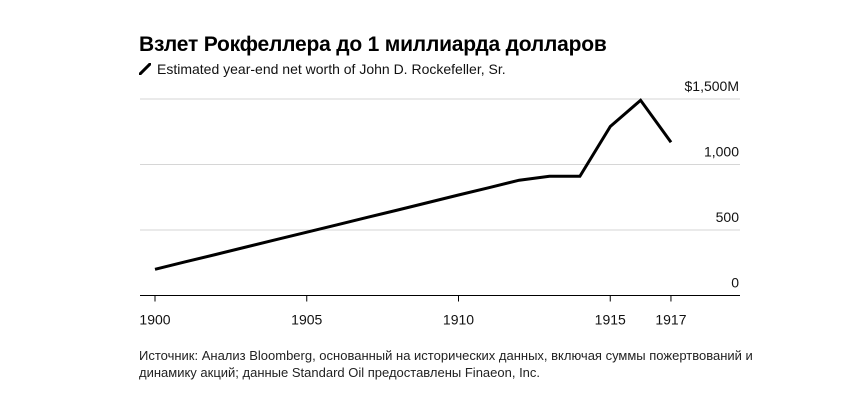 Image resolution: width=841 pixels, height=401 pixels. Describe the element at coordinates (154, 320) in the screenshot. I see `x-tick-label: 1900` at that location.